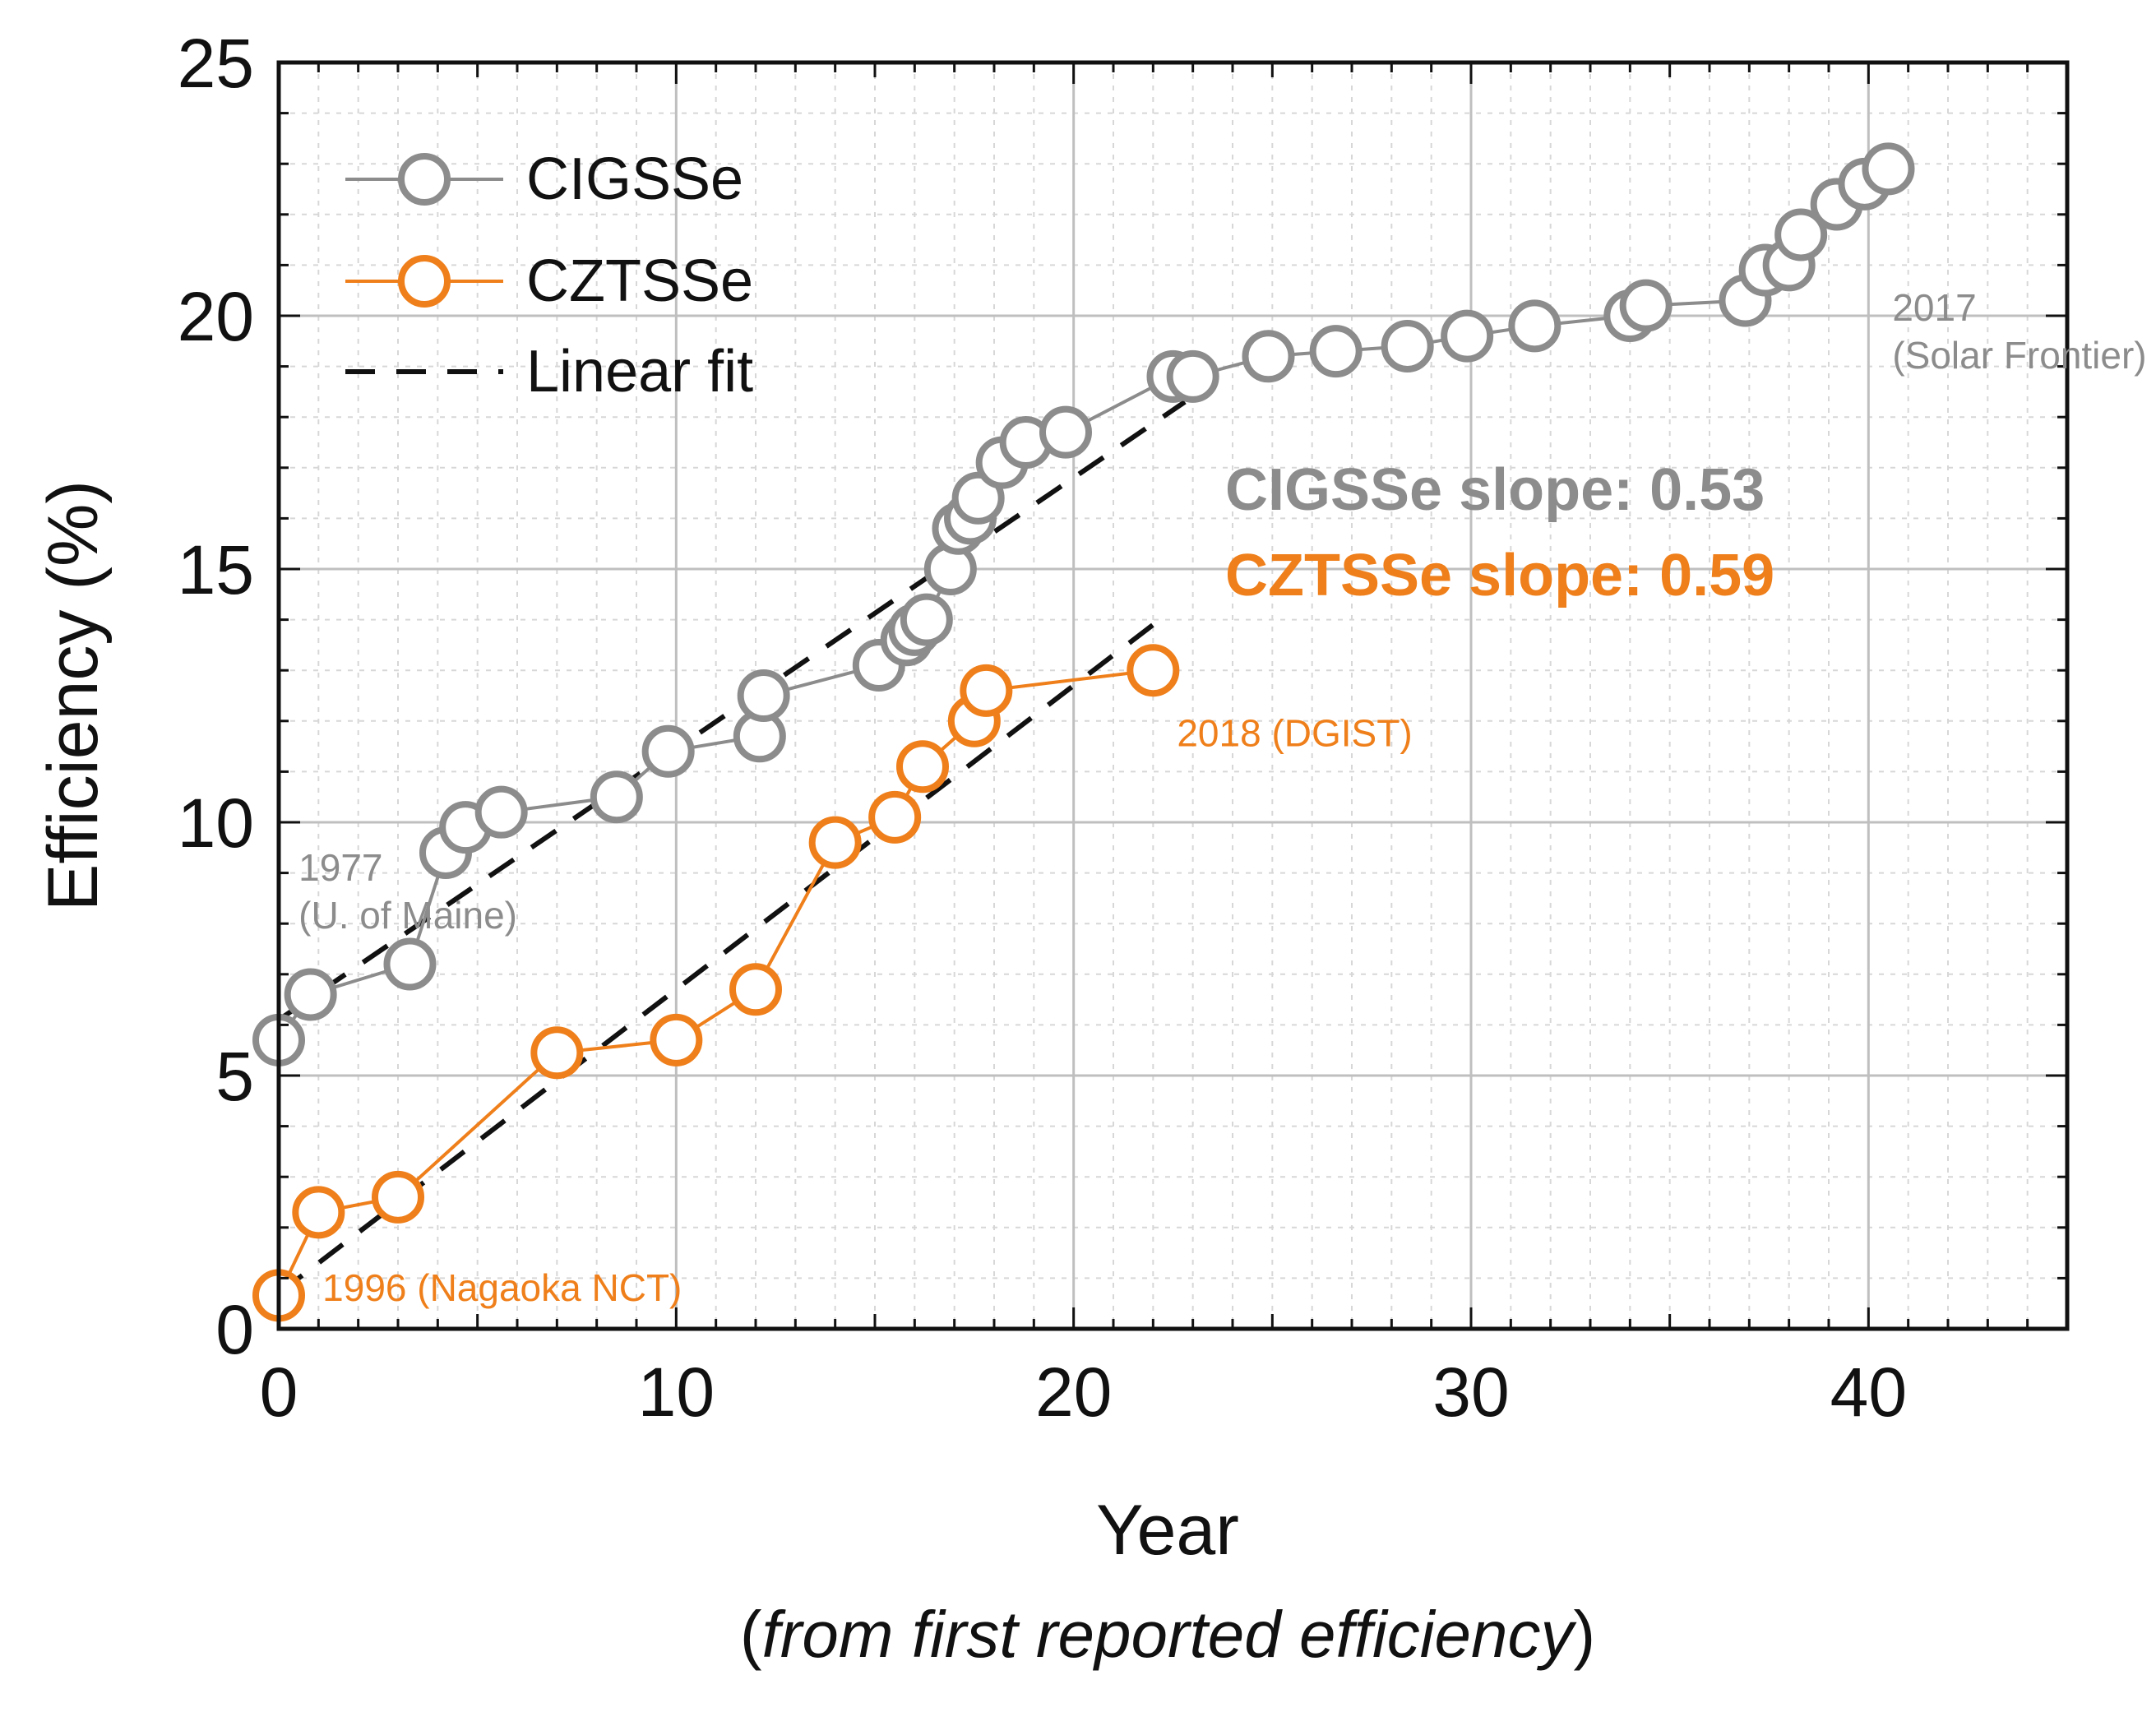  What do you see at coordinates (1934, 308) in the screenshot?
I see `annotation-line: 2017` at bounding box center [1934, 308].